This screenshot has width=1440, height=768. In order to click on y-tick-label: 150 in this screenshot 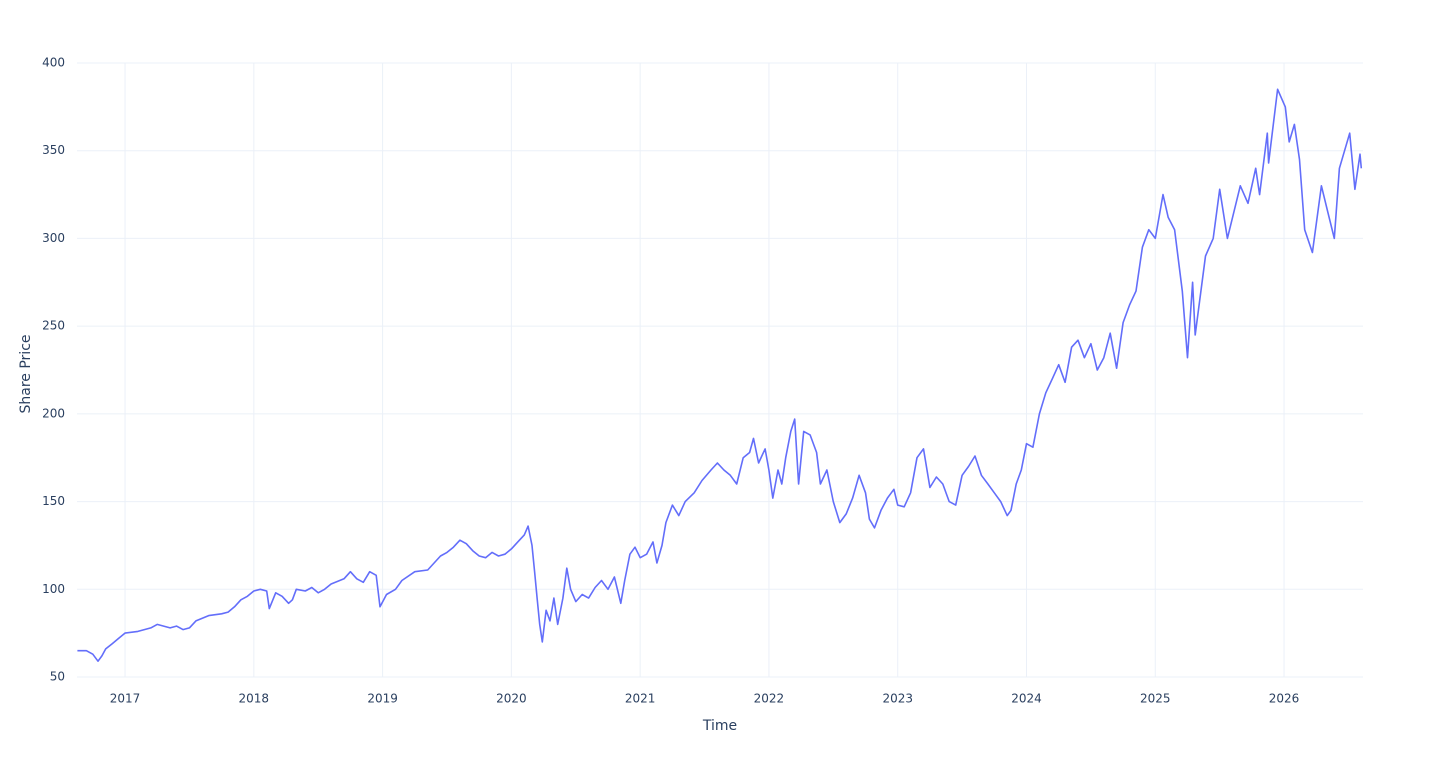, I will do `click(53, 501)`.